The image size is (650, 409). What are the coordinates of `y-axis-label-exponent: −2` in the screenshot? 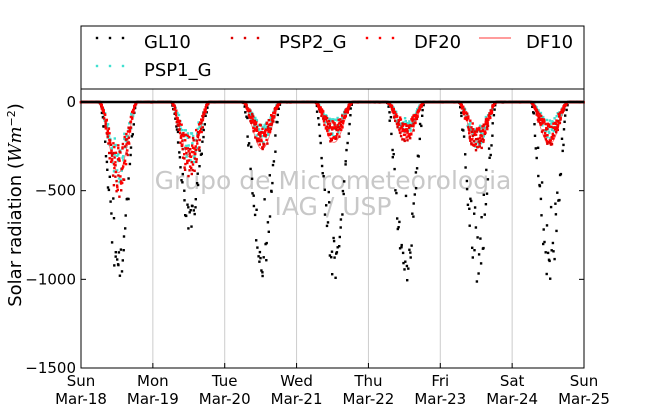 It's located at (11, 118).